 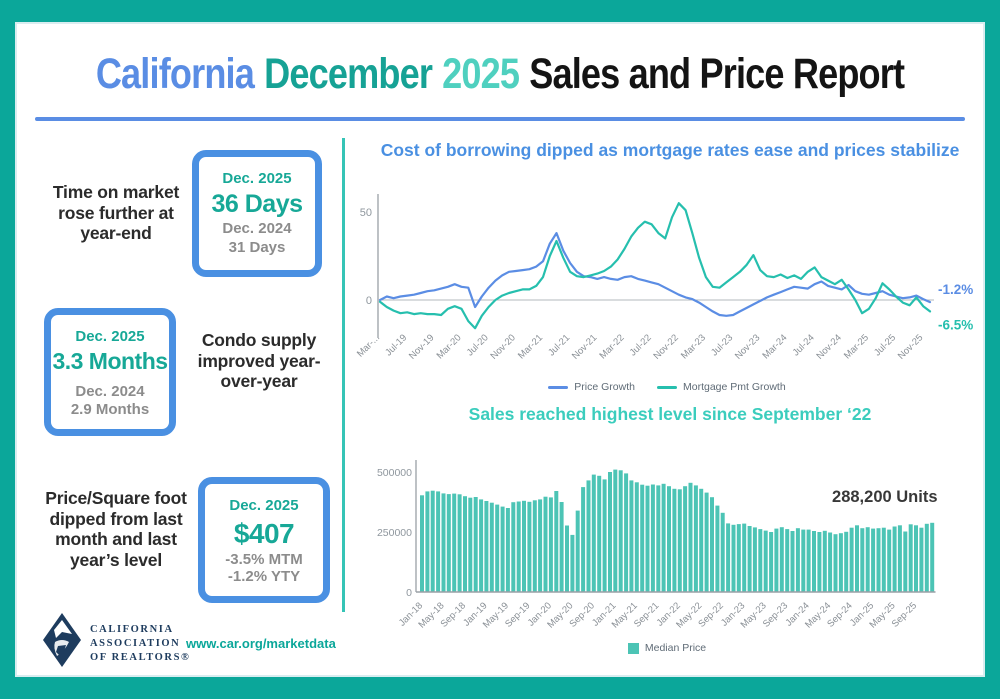 What do you see at coordinates (396, 345) in the screenshot?
I see `svg-text: Jul-19` at bounding box center [396, 345].